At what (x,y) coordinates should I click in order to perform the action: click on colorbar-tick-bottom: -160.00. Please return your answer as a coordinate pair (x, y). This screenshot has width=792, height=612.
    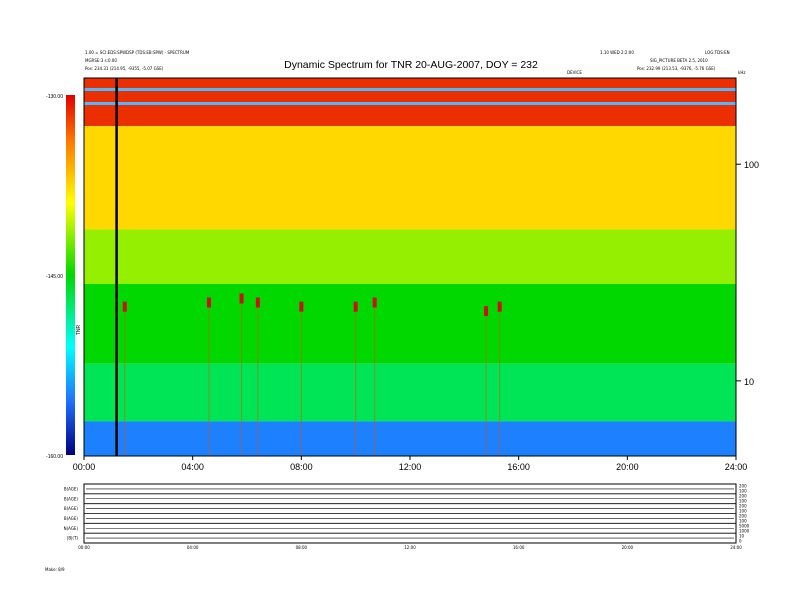
    Looking at the image, I should click on (54, 457).